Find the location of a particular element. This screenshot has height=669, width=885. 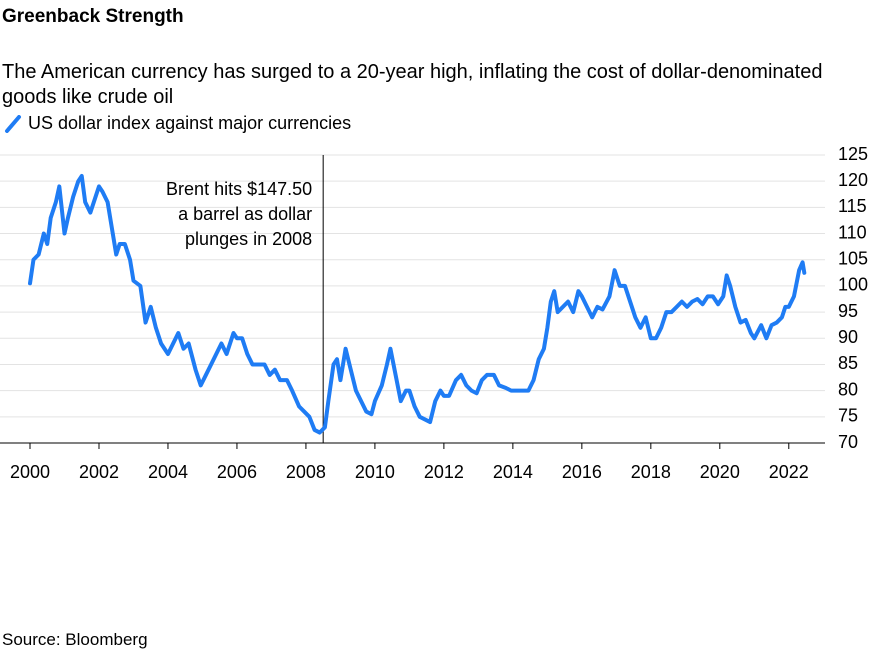

y-tick-label: 90 is located at coordinates (848, 337).